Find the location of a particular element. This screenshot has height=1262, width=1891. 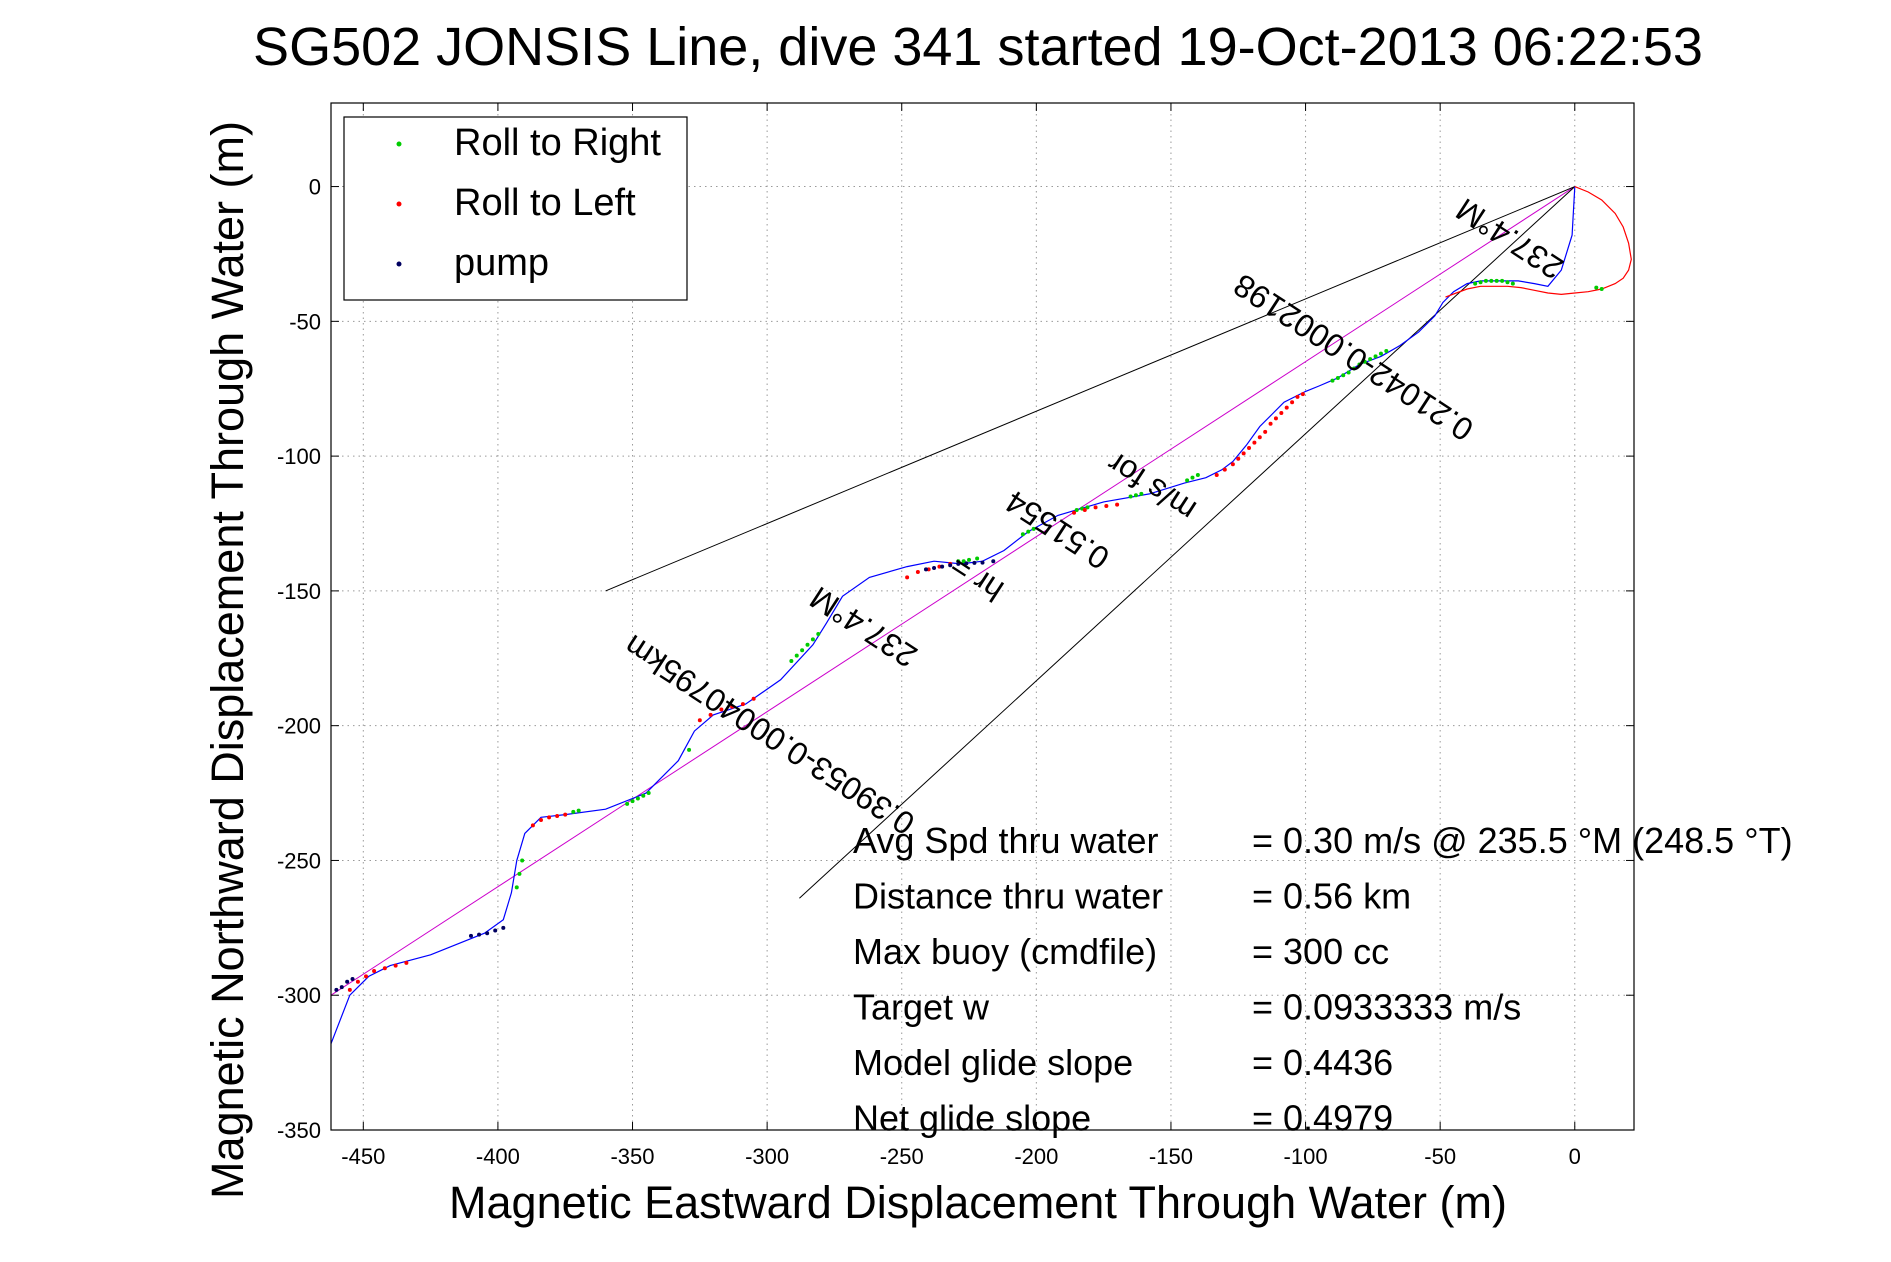

stat-value: = 0.4436 is located at coordinates (1322, 1062).